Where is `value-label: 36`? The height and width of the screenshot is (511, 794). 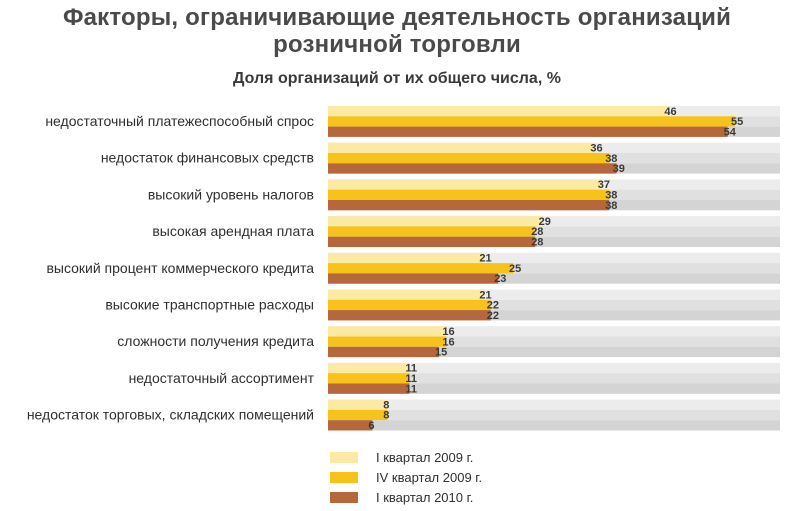 value-label: 36 is located at coordinates (596, 149).